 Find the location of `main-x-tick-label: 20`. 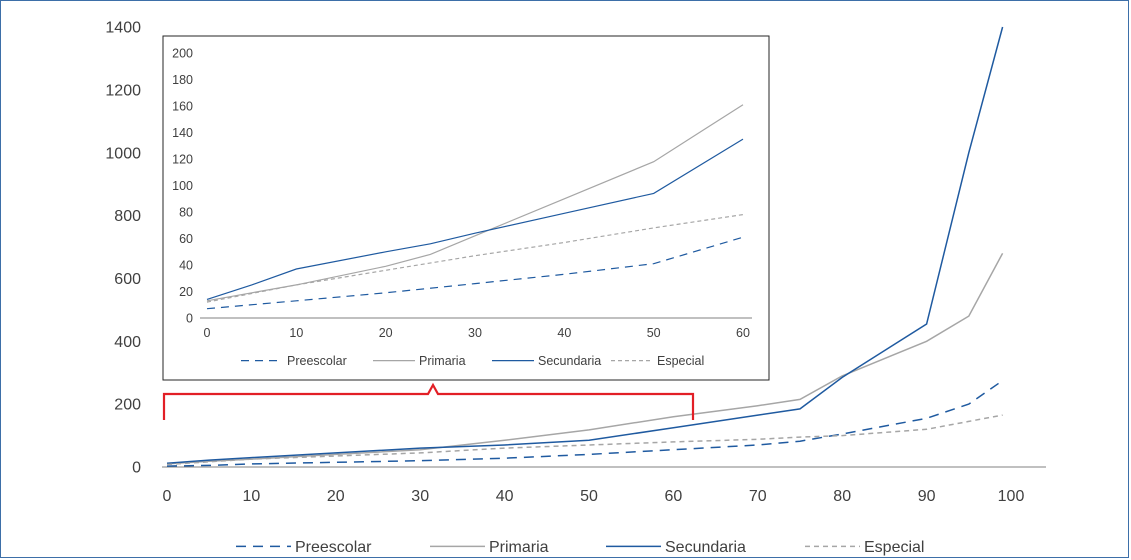

main-x-tick-label: 20 is located at coordinates (336, 496).